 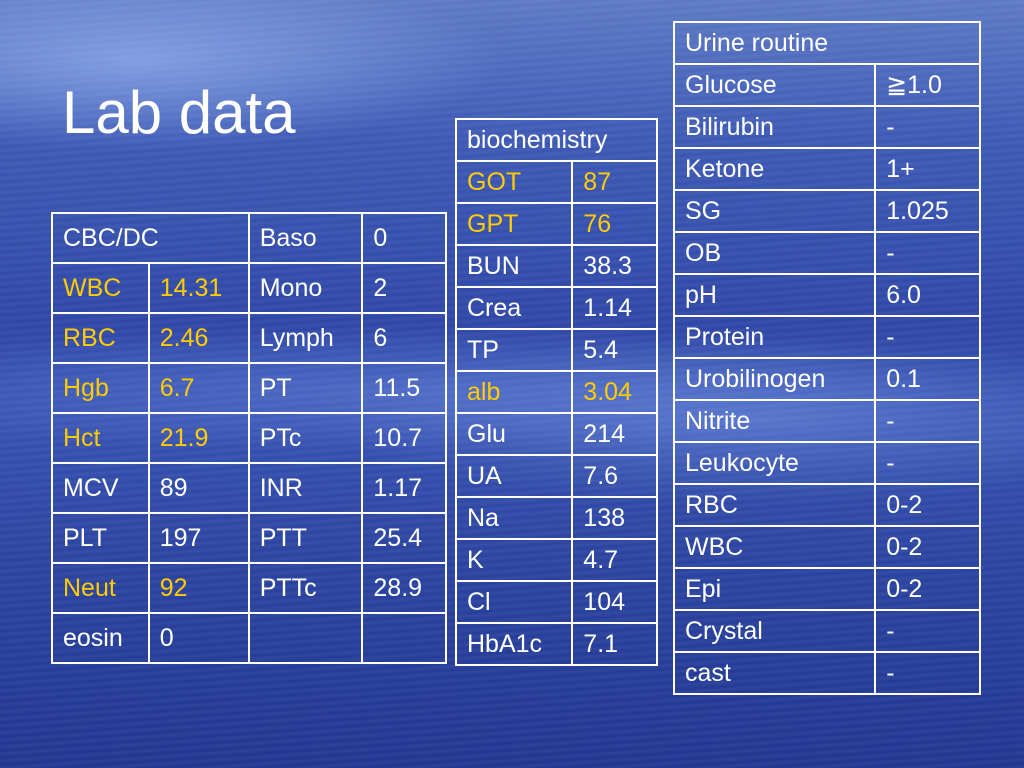 What do you see at coordinates (305, 388) in the screenshot?
I see `cbc-label: PT` at bounding box center [305, 388].